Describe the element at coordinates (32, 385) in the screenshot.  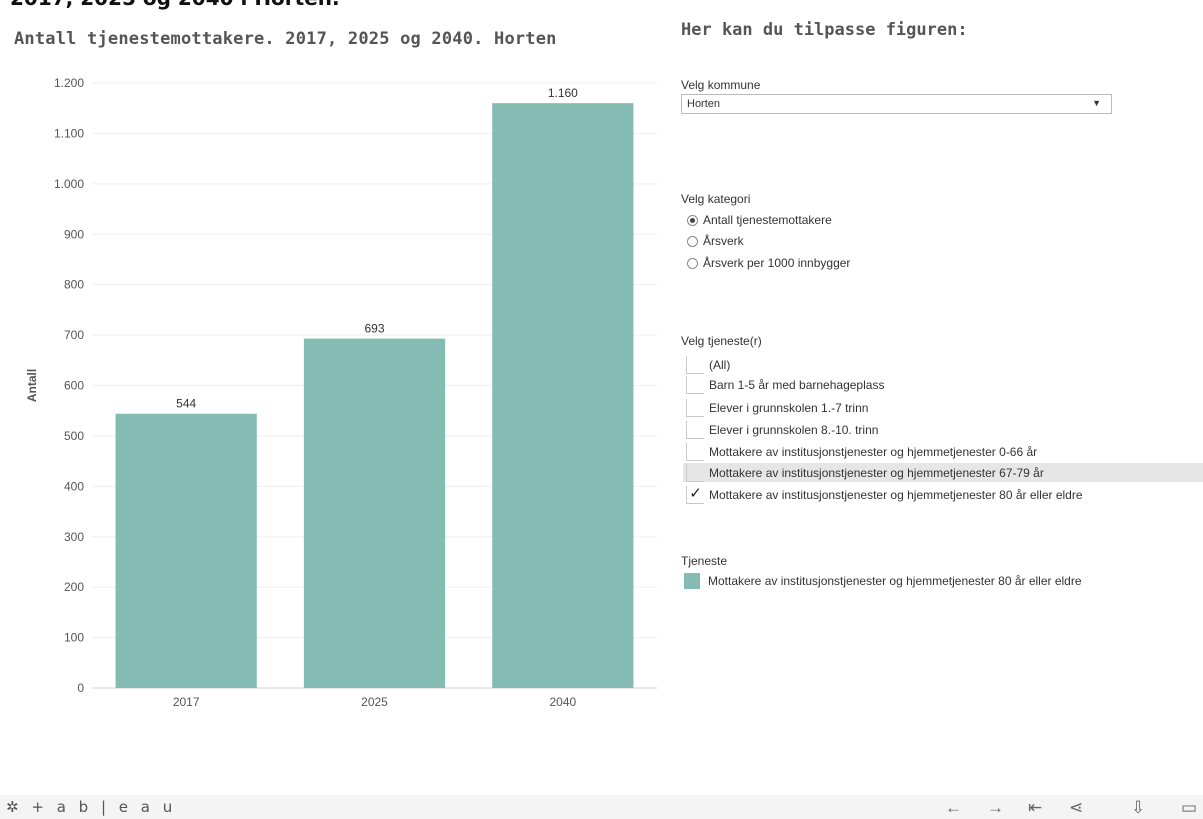
I see `y-axis-label: Antall` at that location.